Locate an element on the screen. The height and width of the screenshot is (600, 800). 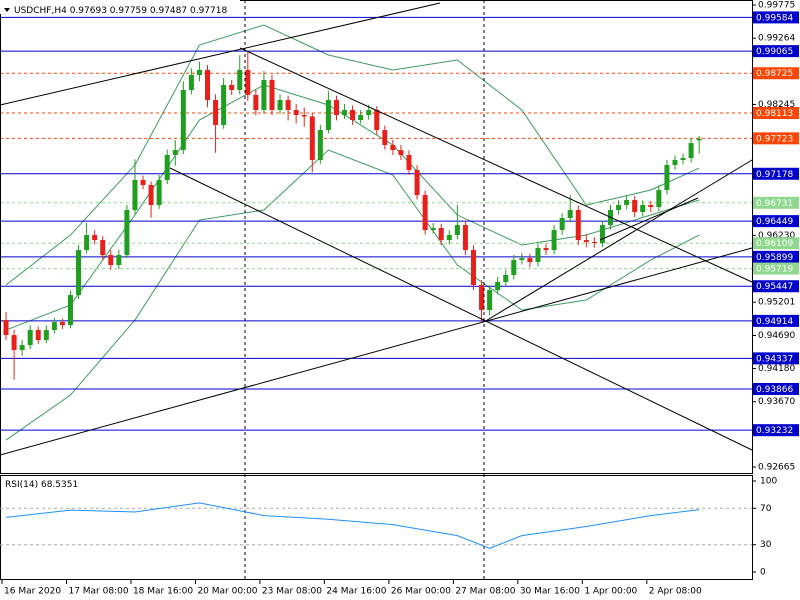
y-tick-label: 0.93670 is located at coordinates (776, 402).